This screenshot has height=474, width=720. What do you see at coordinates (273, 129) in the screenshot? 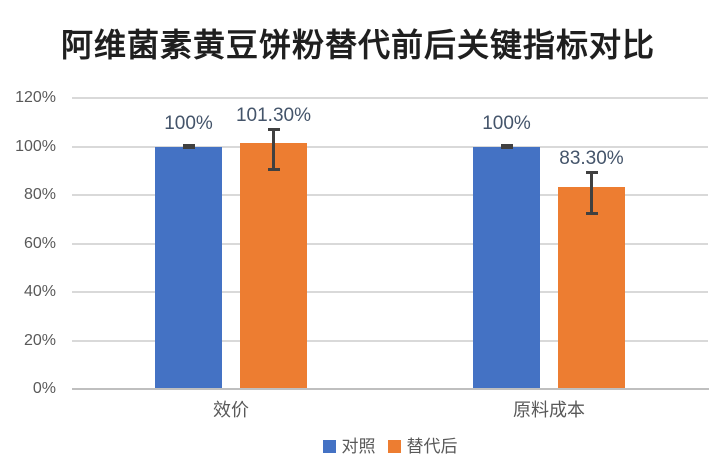
I see `error-bar-cap-top-replacement-potency` at bounding box center [273, 129].